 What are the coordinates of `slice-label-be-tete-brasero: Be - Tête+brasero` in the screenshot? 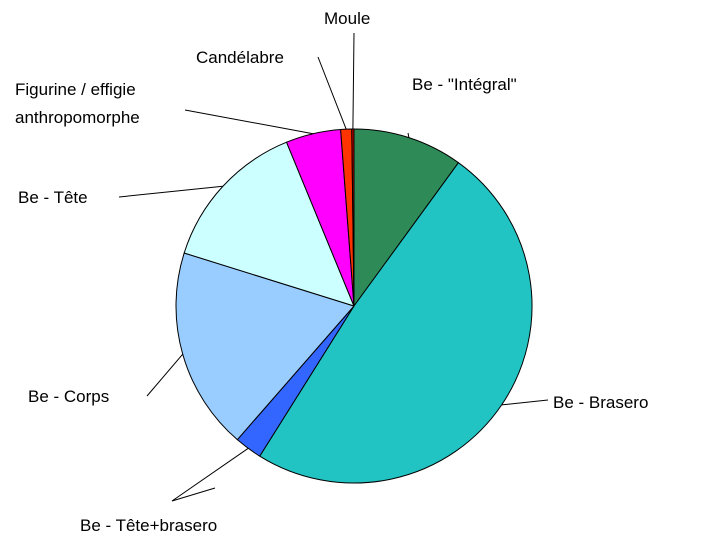 It's located at (148, 525).